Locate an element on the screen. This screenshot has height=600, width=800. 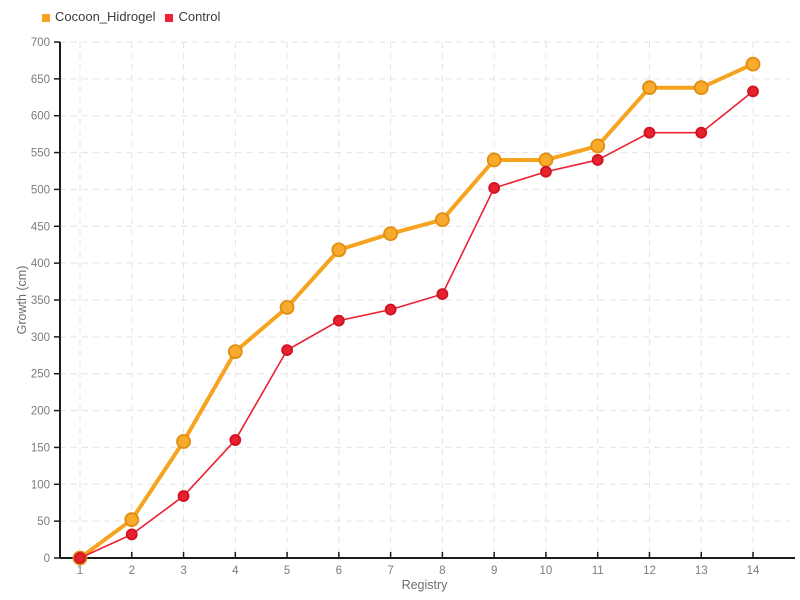
legend-swatch-cocoon-hidrogel-icon is located at coordinates (46, 17).